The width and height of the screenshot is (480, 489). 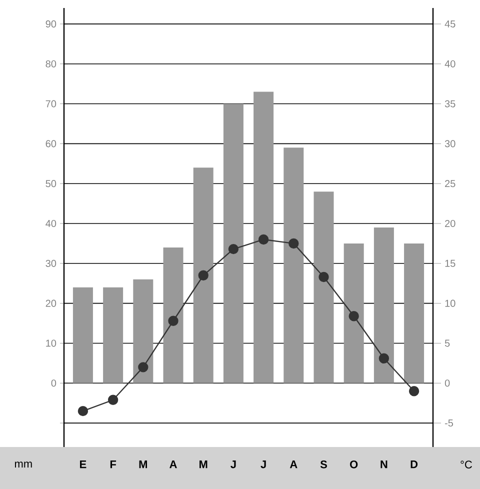 I want to click on y-tick-label: 10, so click(x=51, y=343).